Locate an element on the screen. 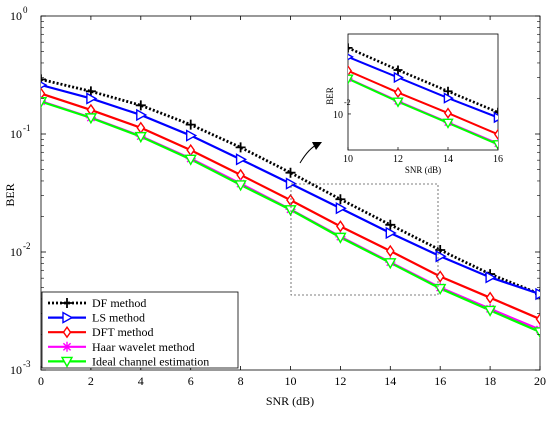 The image size is (550, 433). x-tick-label-9: 18 is located at coordinates (490, 381).